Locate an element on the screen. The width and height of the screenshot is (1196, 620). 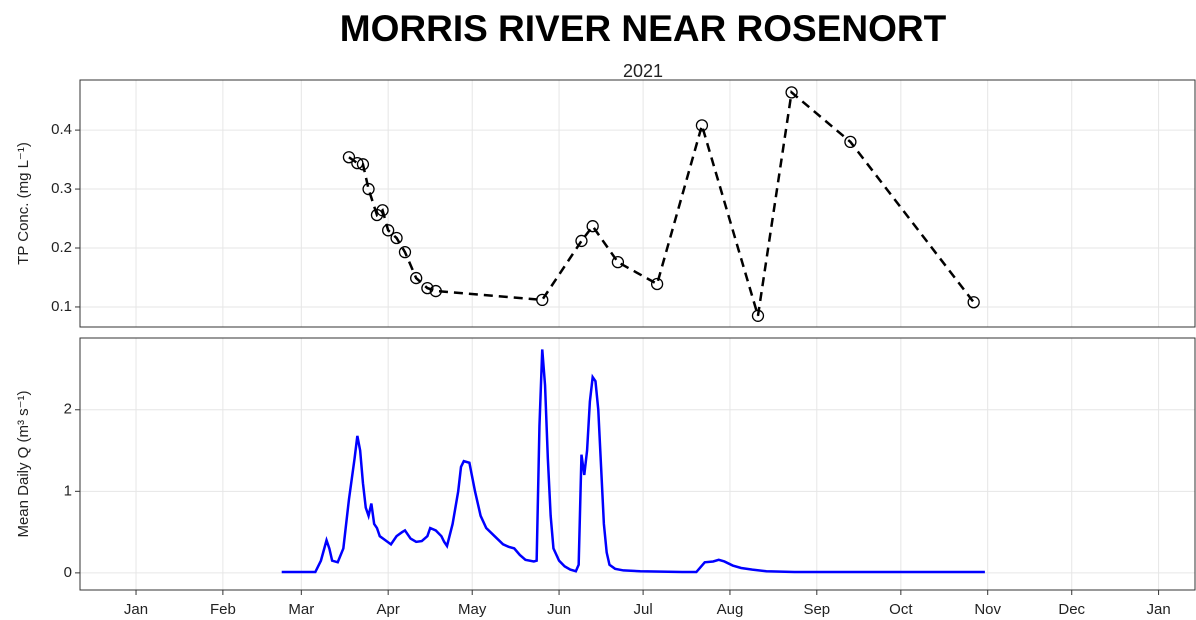
x-tick-label: May is located at coordinates (472, 609).